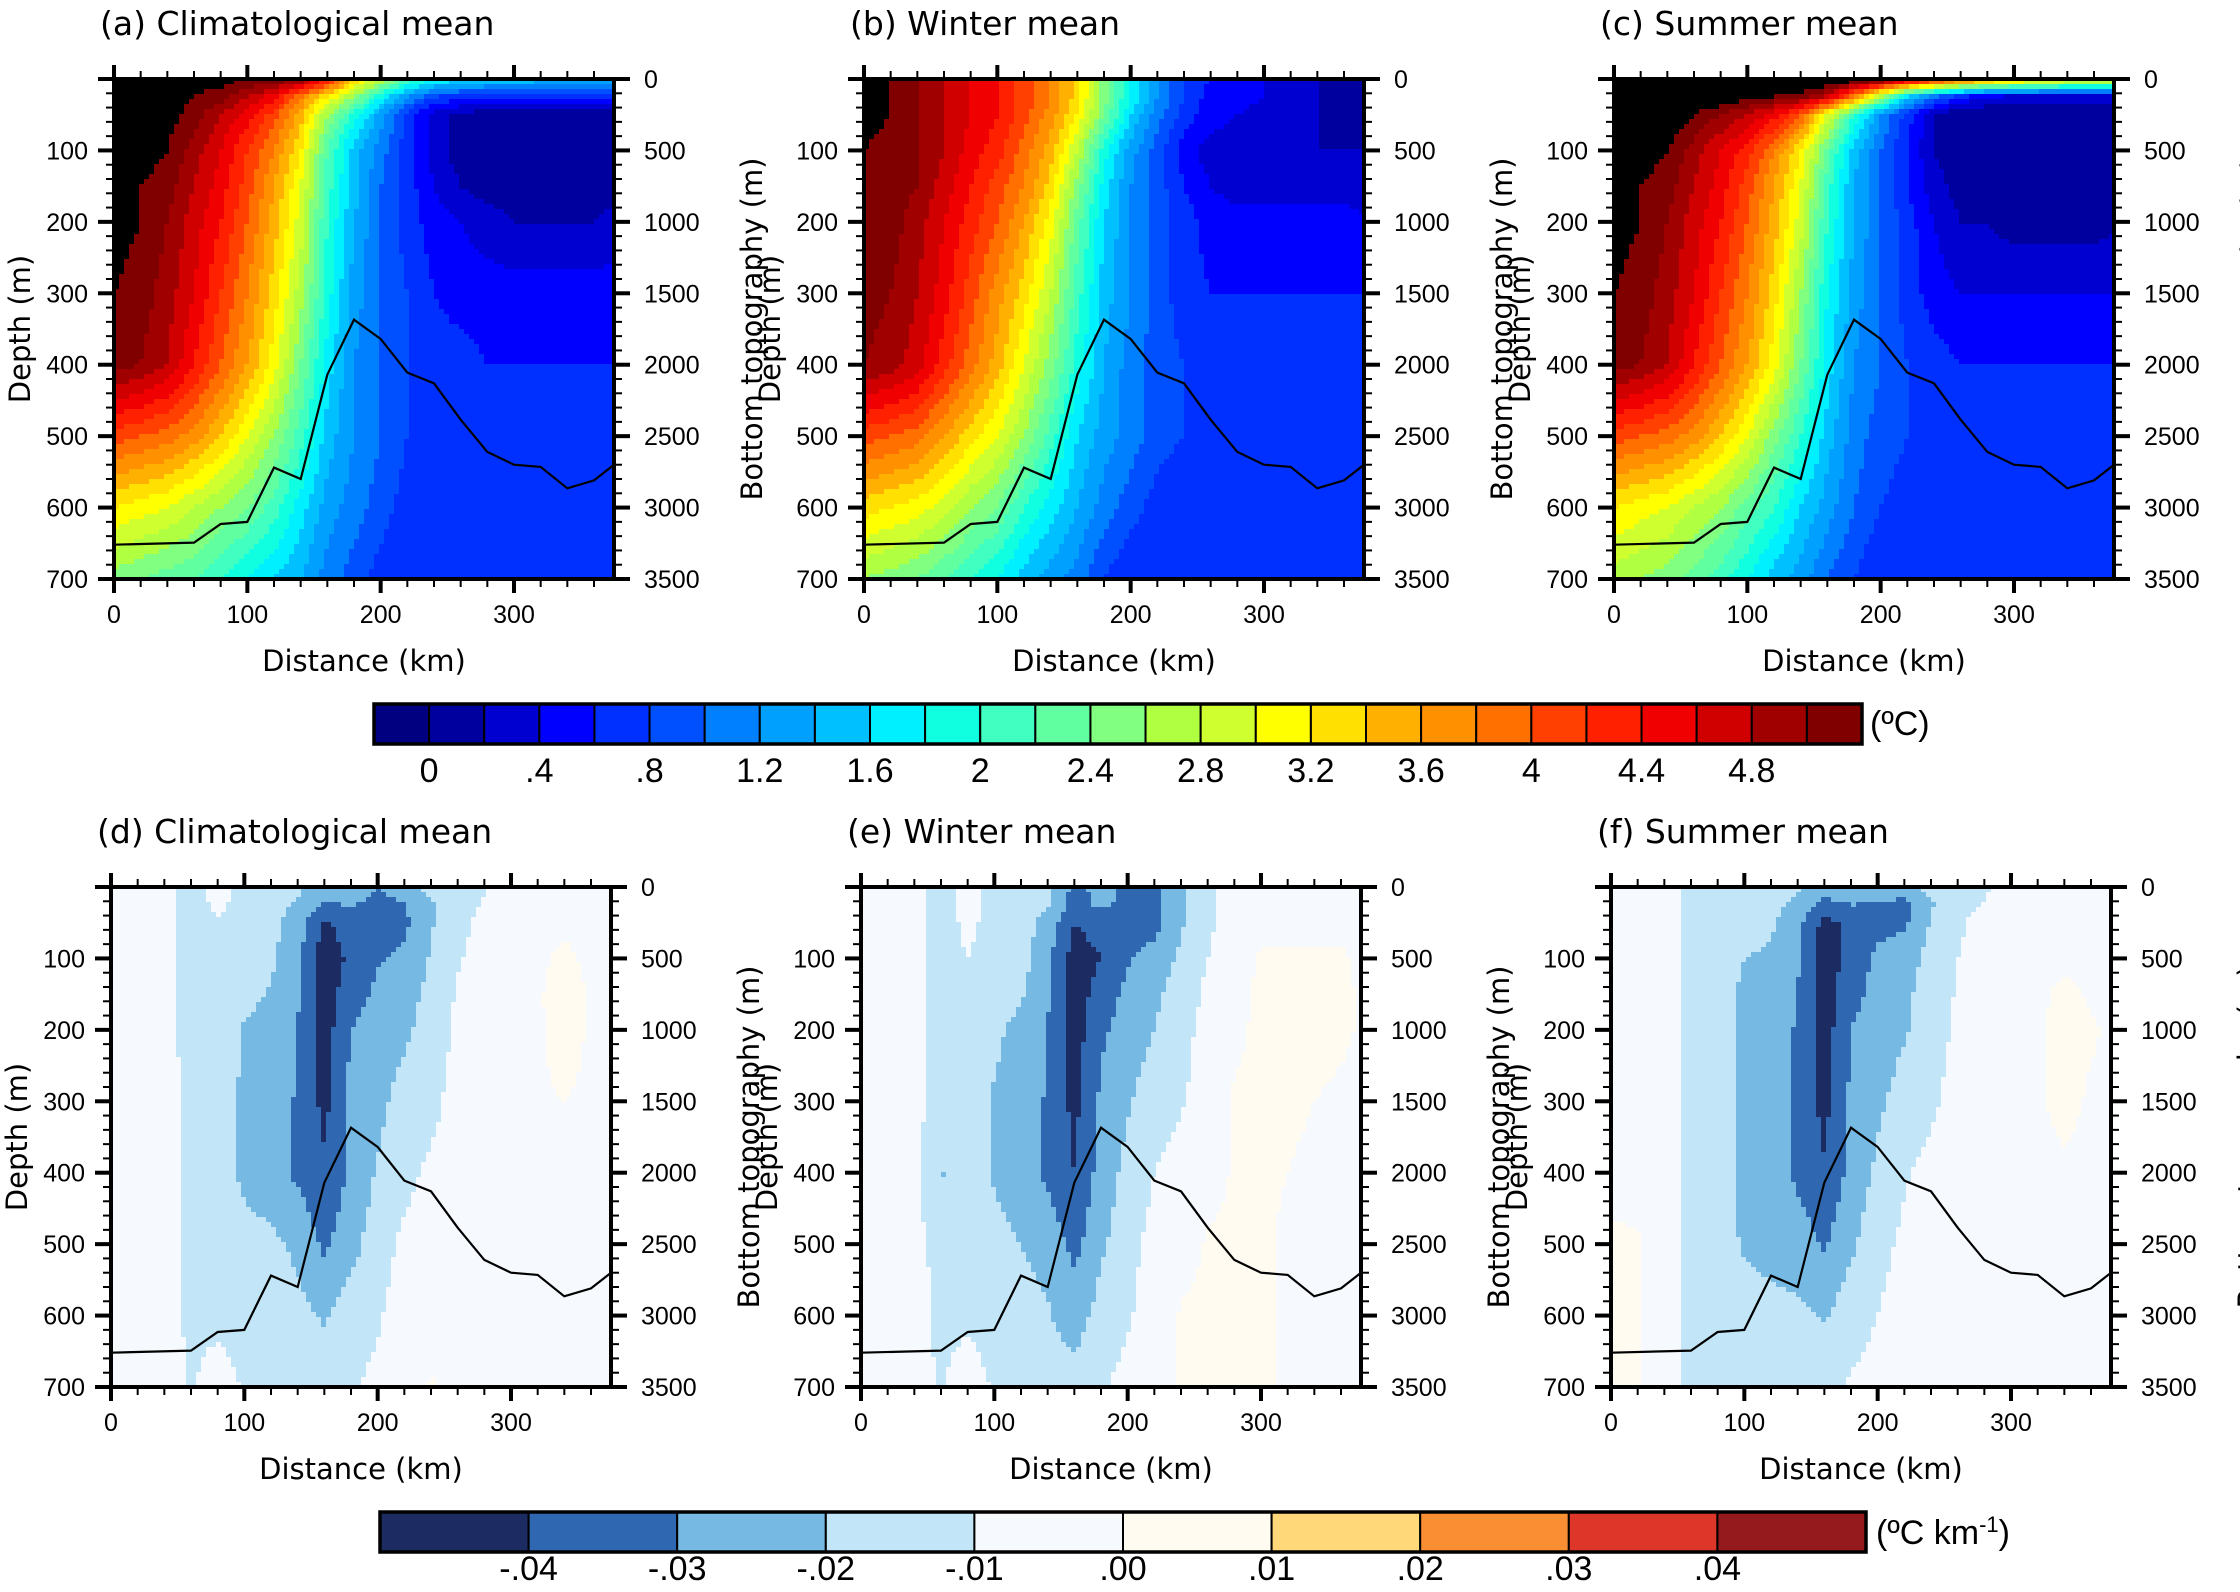 The width and height of the screenshot is (2240, 1592). What do you see at coordinates (1422, 580) in the screenshot?
I see `y2-tick-label: 3500` at bounding box center [1422, 580].